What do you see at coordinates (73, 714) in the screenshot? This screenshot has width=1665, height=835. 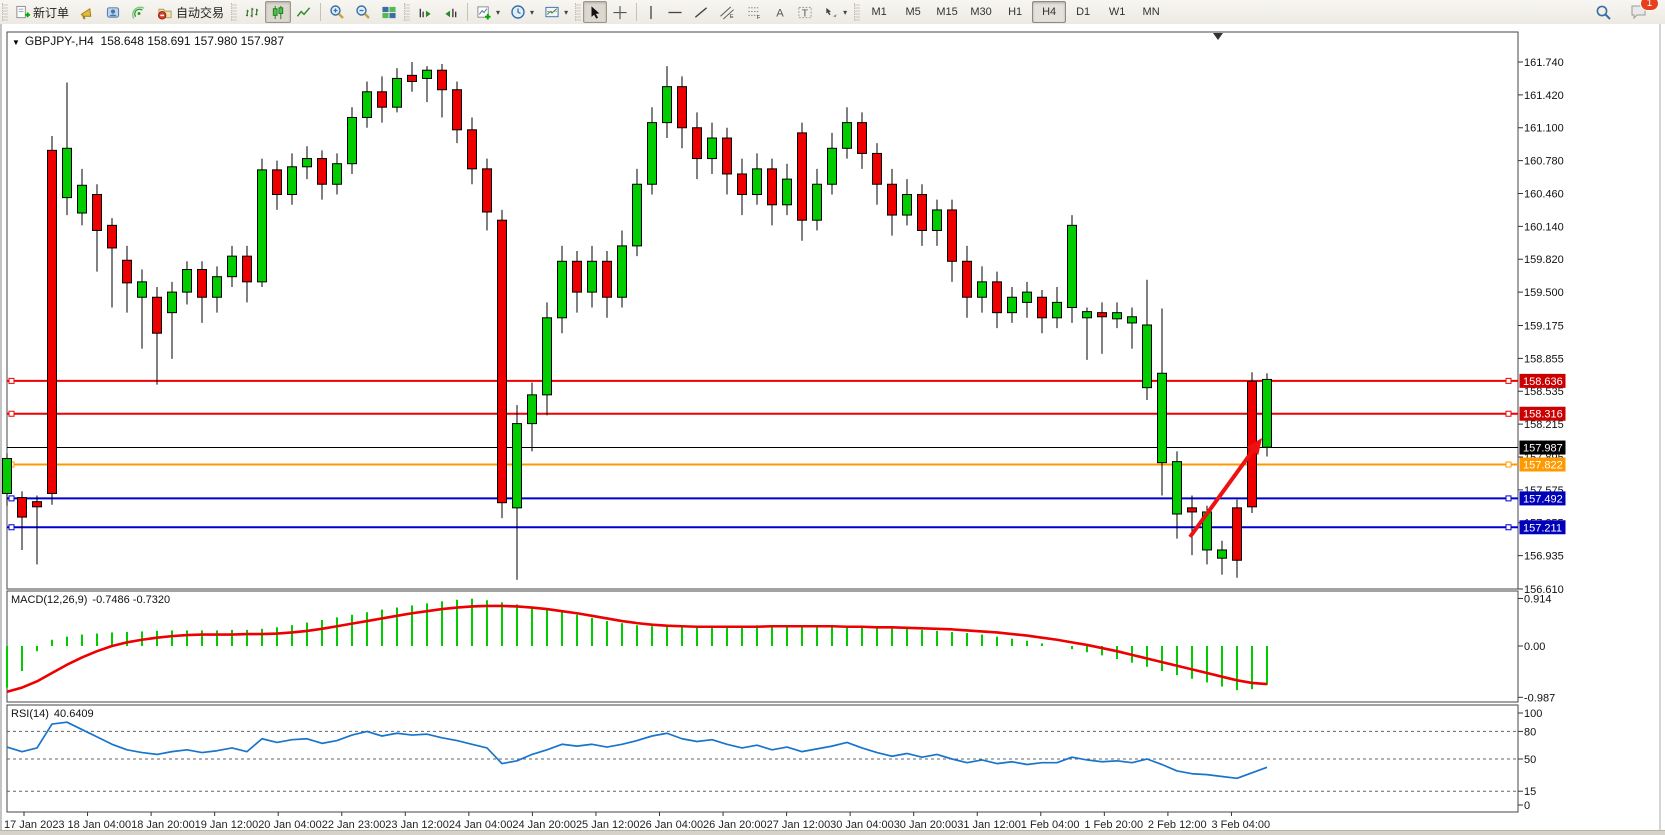 I see `rsi-value: 40.6409` at bounding box center [73, 714].